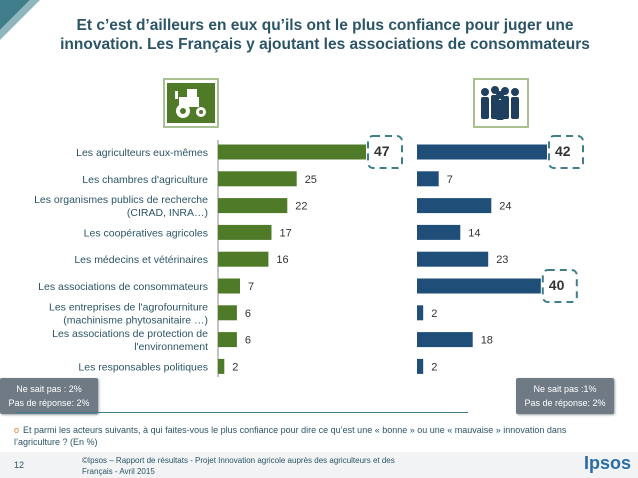 The height and width of the screenshot is (478, 638). Describe the element at coordinates (608, 463) in the screenshot. I see `ipsos-logo: Ipsos` at that location.